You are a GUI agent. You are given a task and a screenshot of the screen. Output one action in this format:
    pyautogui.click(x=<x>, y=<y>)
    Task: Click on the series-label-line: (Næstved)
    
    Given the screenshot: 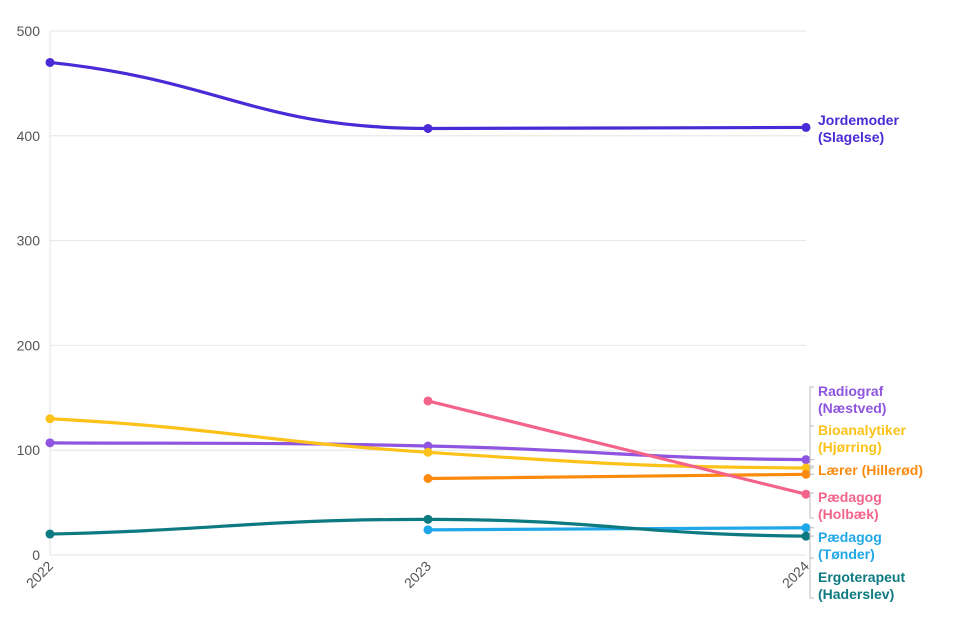 What is the action you would take?
    pyautogui.click(x=852, y=408)
    